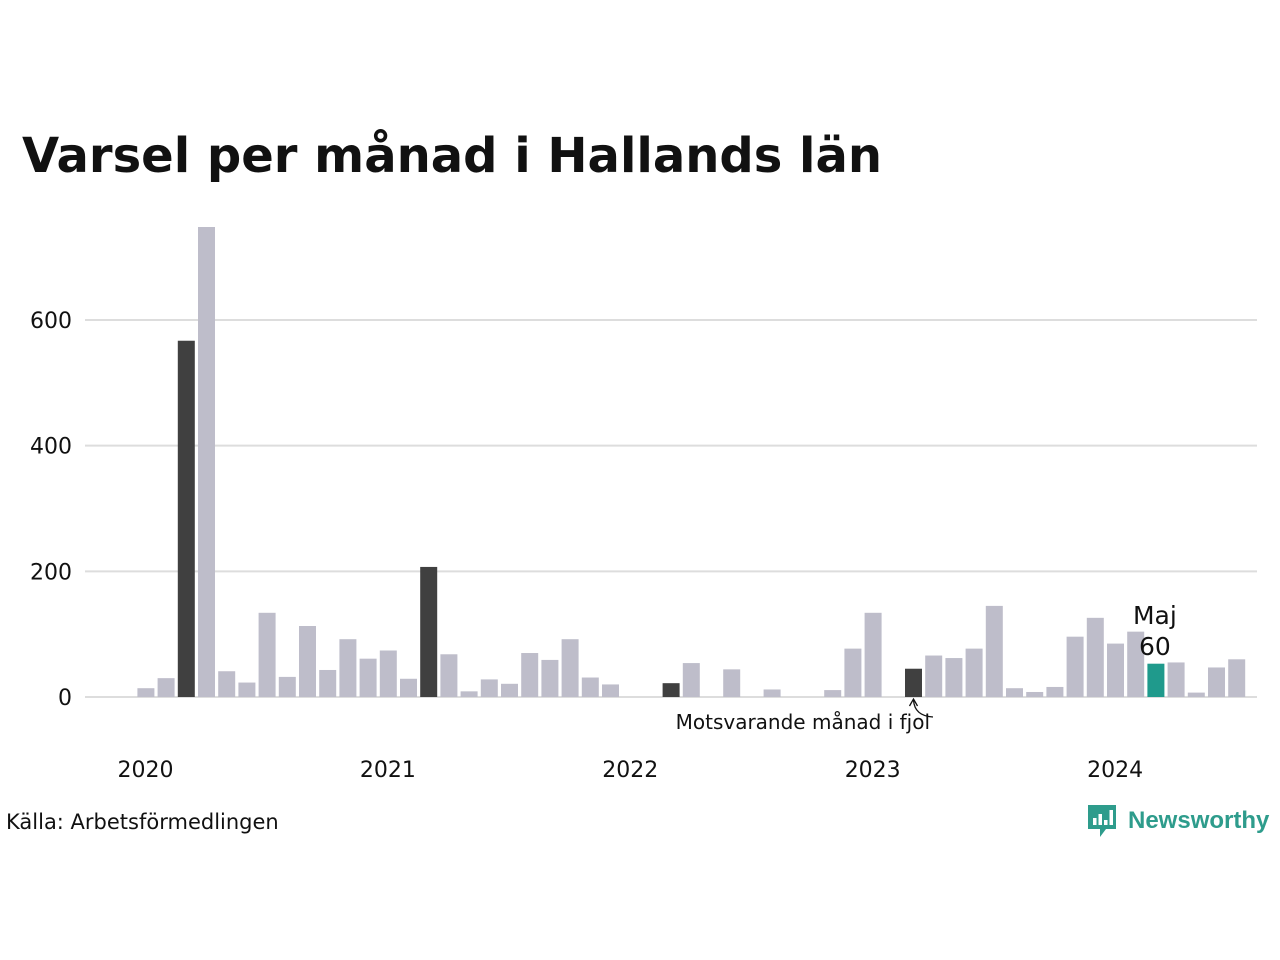 Image resolution: width=1280 pixels, height=960 pixels. What do you see at coordinates (452, 156) in the screenshot?
I see `chart-title: Varsel per månad i Hallands län` at bounding box center [452, 156].